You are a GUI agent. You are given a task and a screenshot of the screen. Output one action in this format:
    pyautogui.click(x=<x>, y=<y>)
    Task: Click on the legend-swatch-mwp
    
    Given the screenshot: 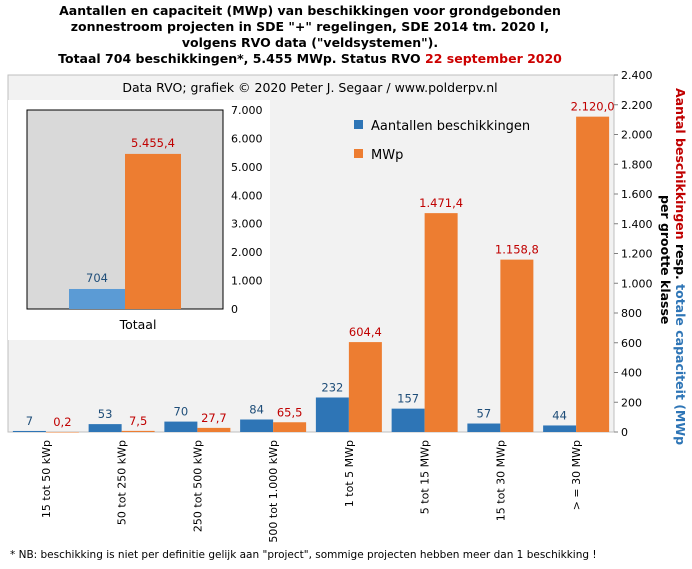 What is the action you would take?
    pyautogui.click(x=358, y=153)
    